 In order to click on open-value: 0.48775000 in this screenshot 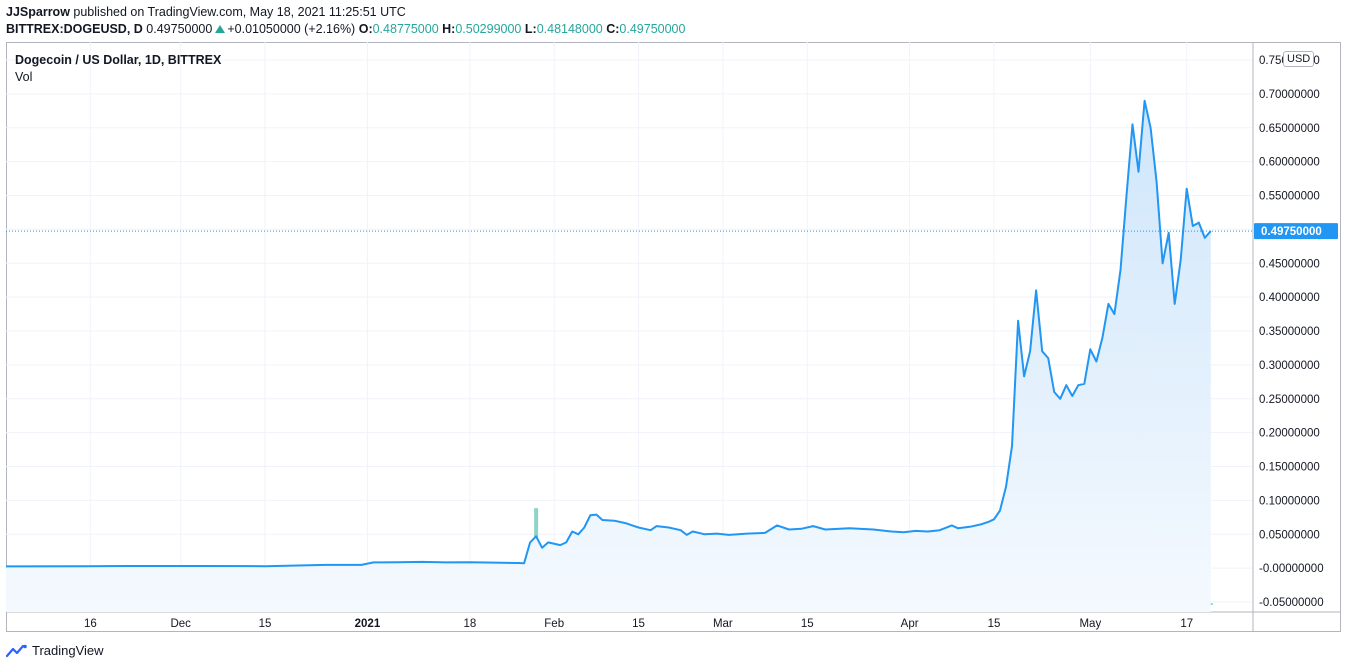, I will do `click(405, 29)`.